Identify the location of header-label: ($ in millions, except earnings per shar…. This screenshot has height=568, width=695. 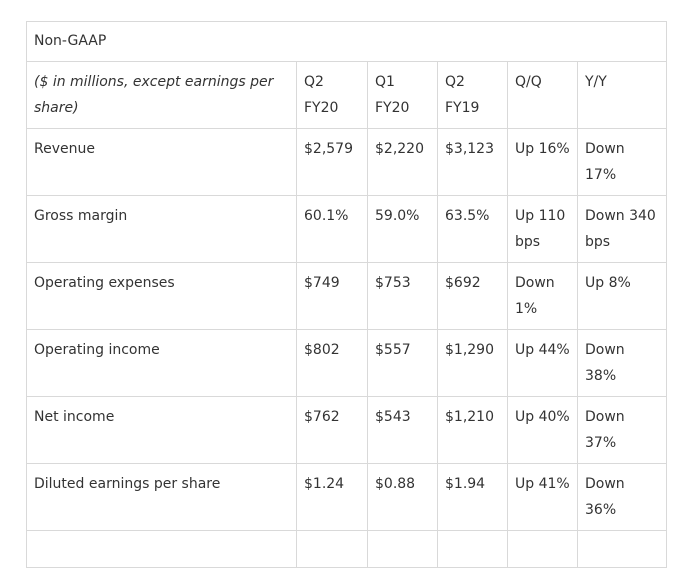
(161, 95).